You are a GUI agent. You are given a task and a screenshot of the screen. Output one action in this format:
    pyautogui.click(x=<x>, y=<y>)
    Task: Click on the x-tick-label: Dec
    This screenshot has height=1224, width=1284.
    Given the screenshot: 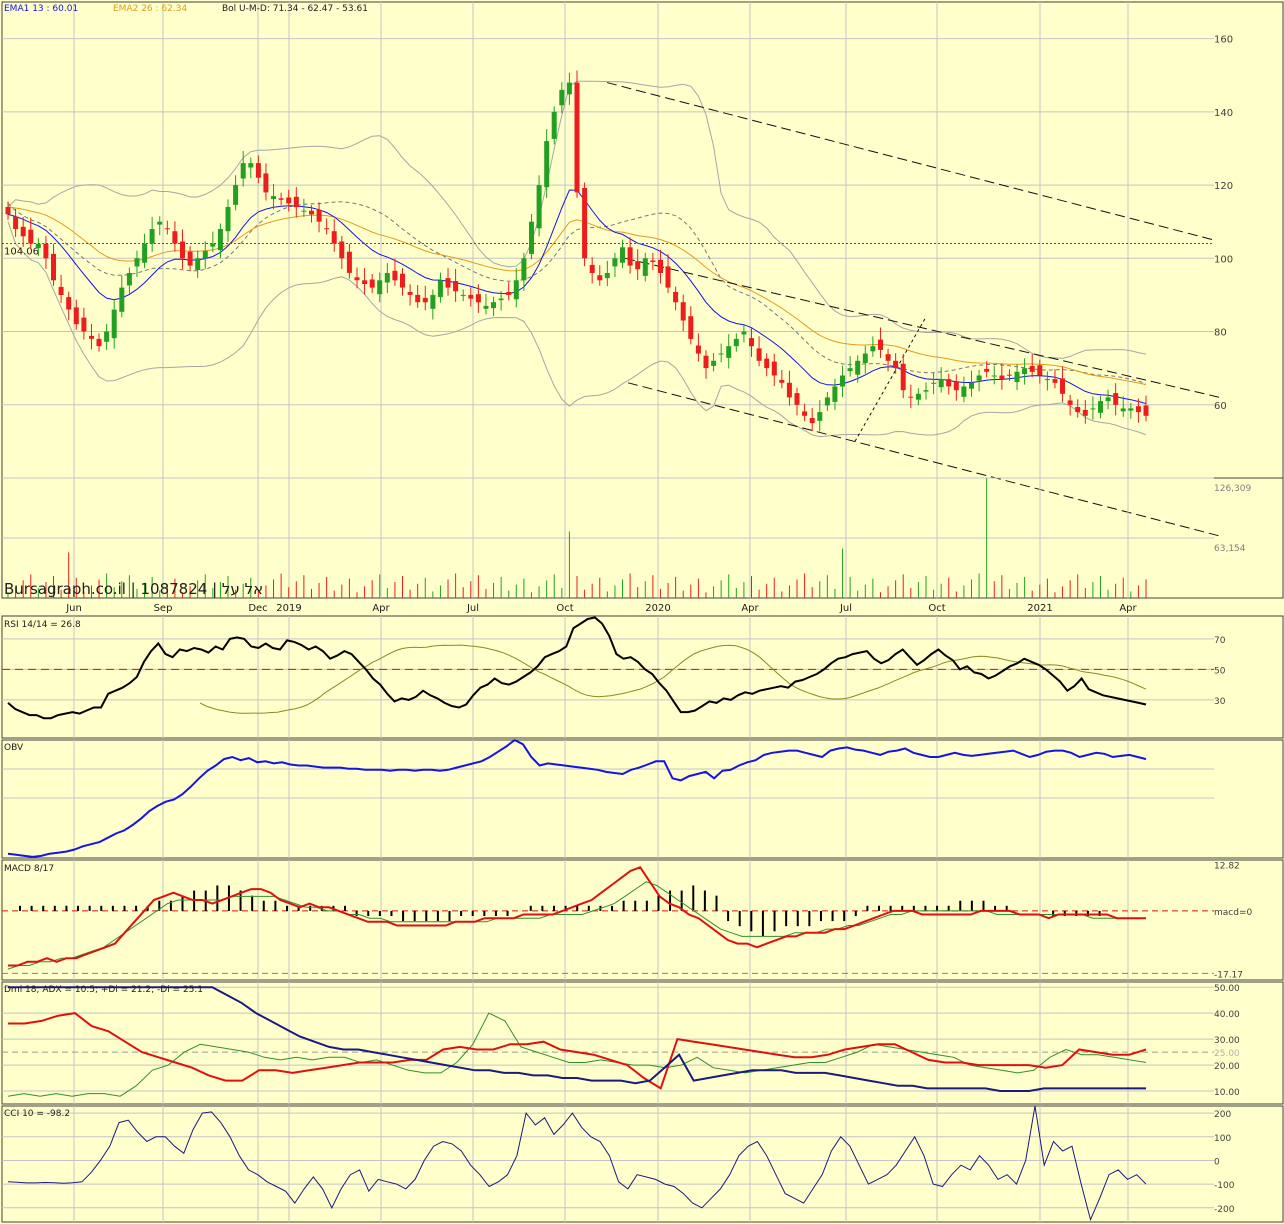 What is the action you would take?
    pyautogui.click(x=257, y=608)
    